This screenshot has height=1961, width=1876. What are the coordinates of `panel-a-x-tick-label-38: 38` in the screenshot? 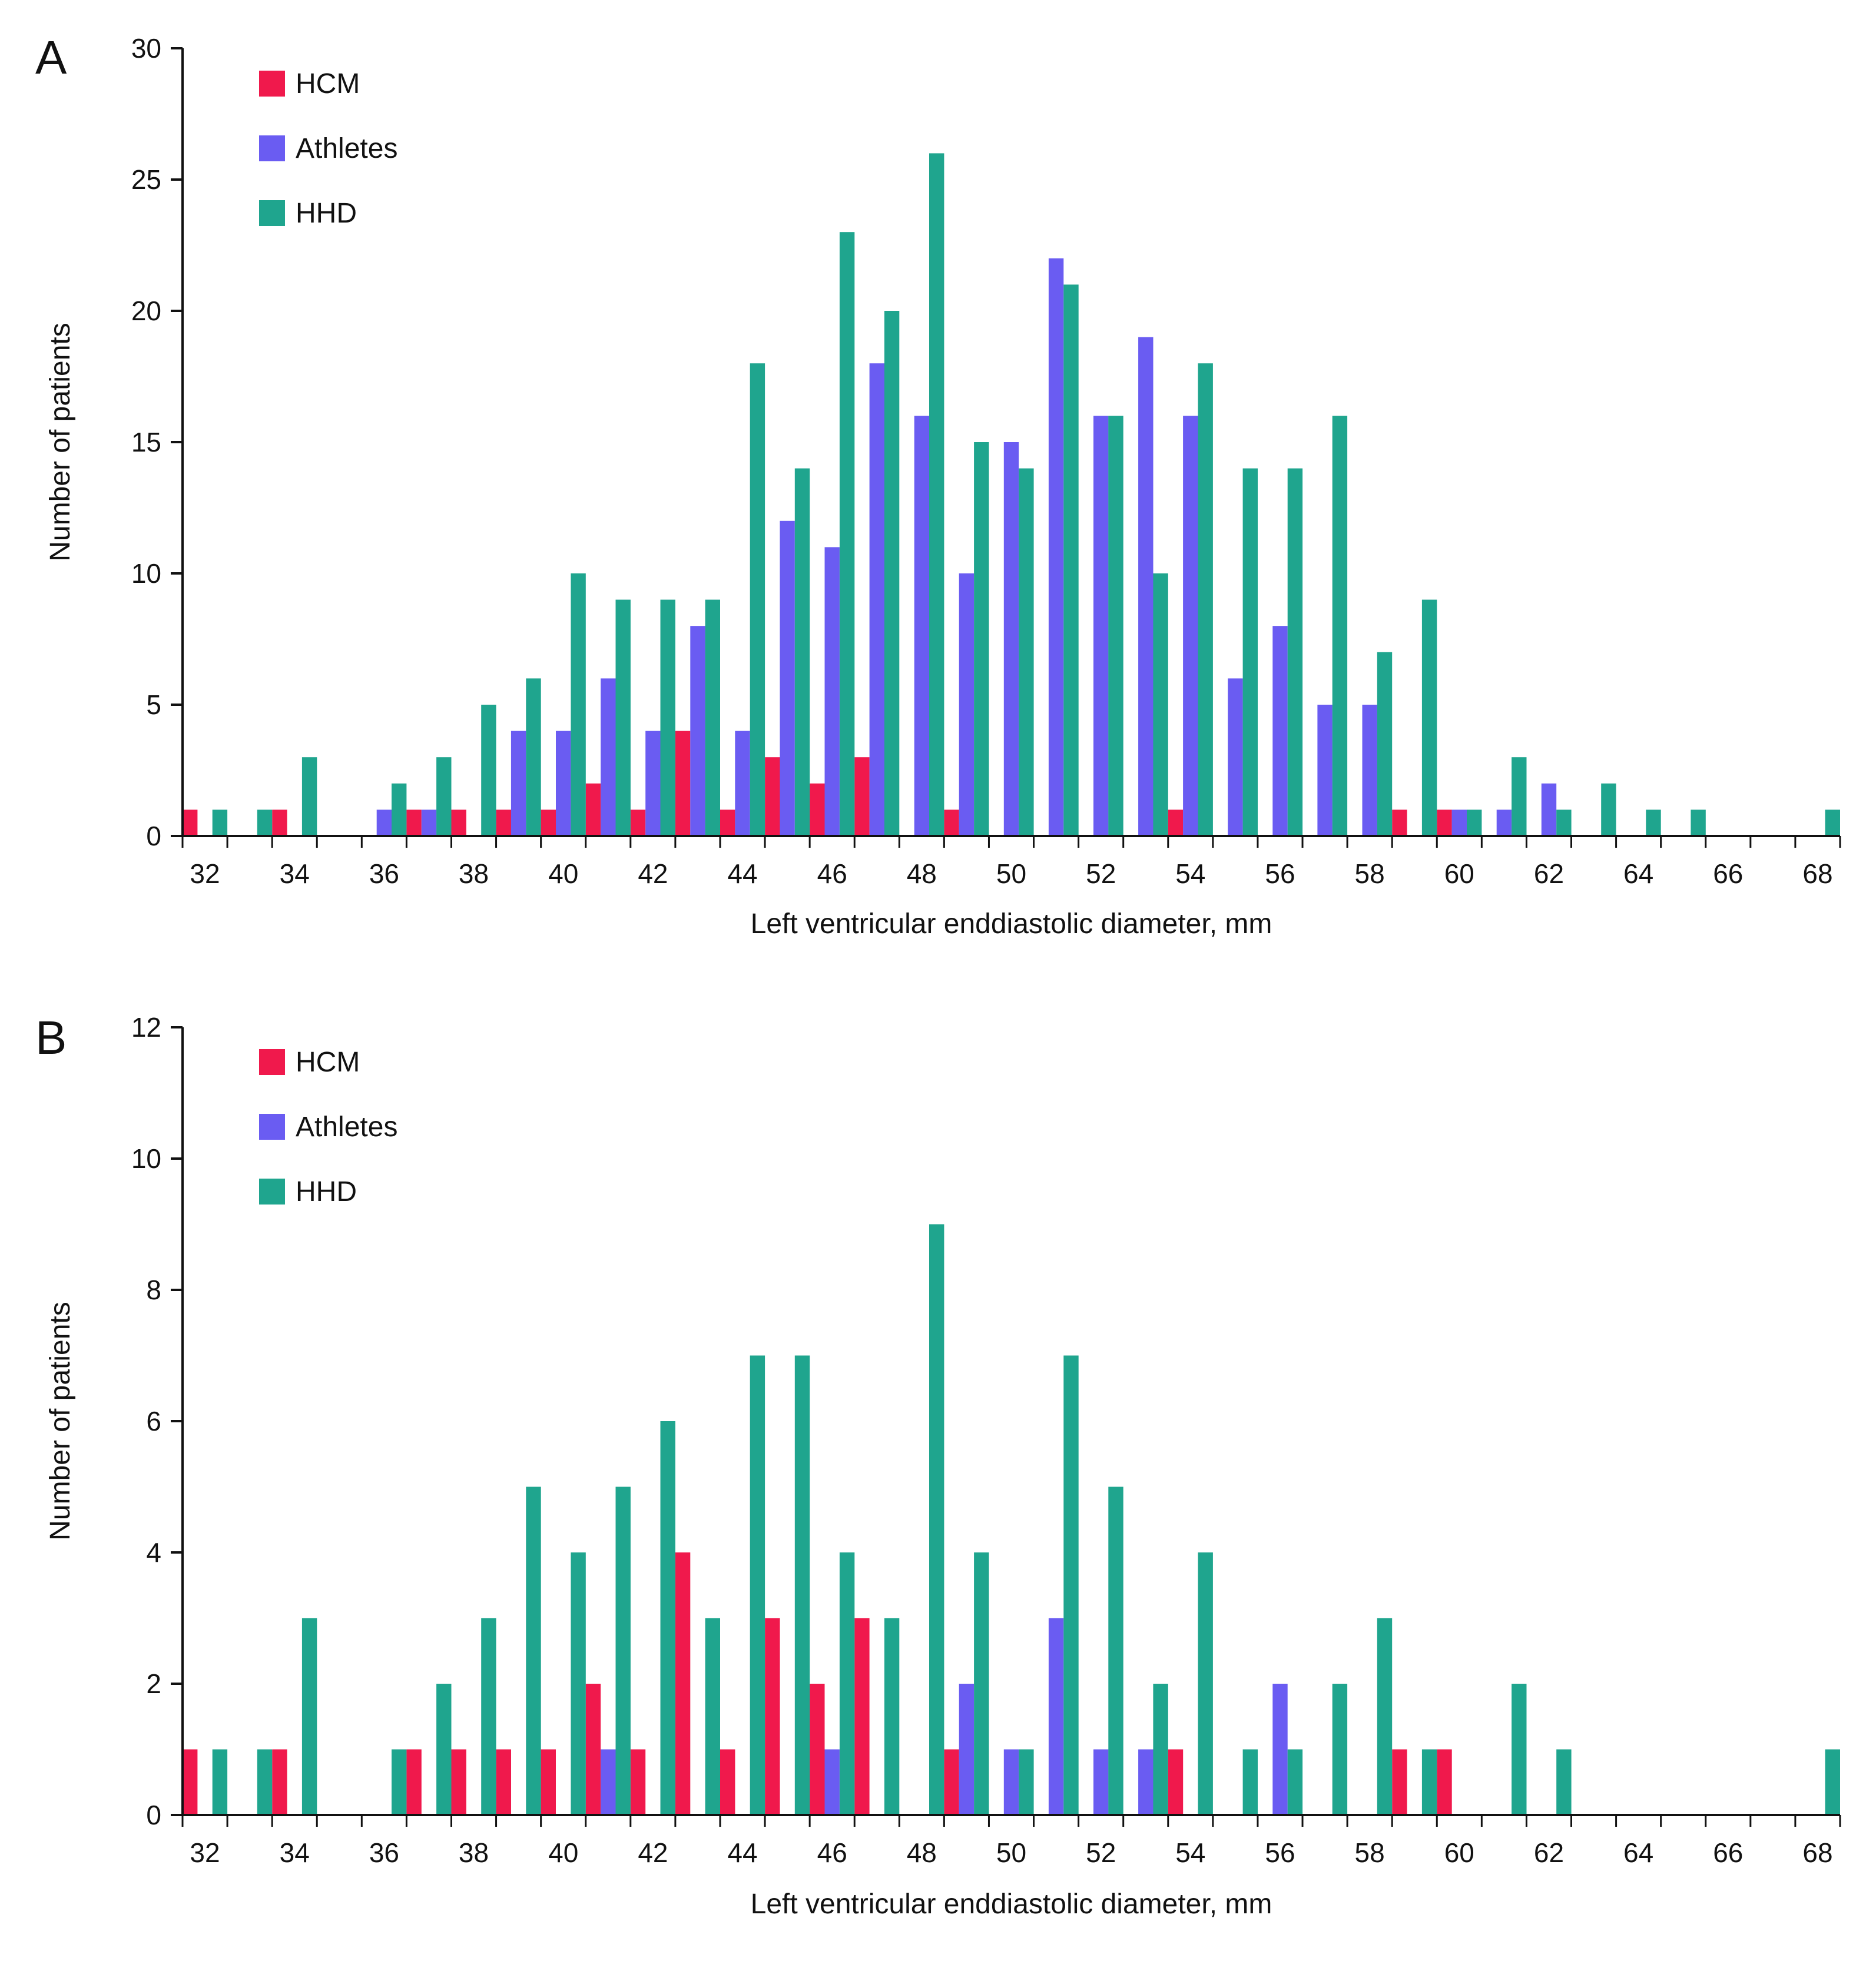 It's located at (474, 873).